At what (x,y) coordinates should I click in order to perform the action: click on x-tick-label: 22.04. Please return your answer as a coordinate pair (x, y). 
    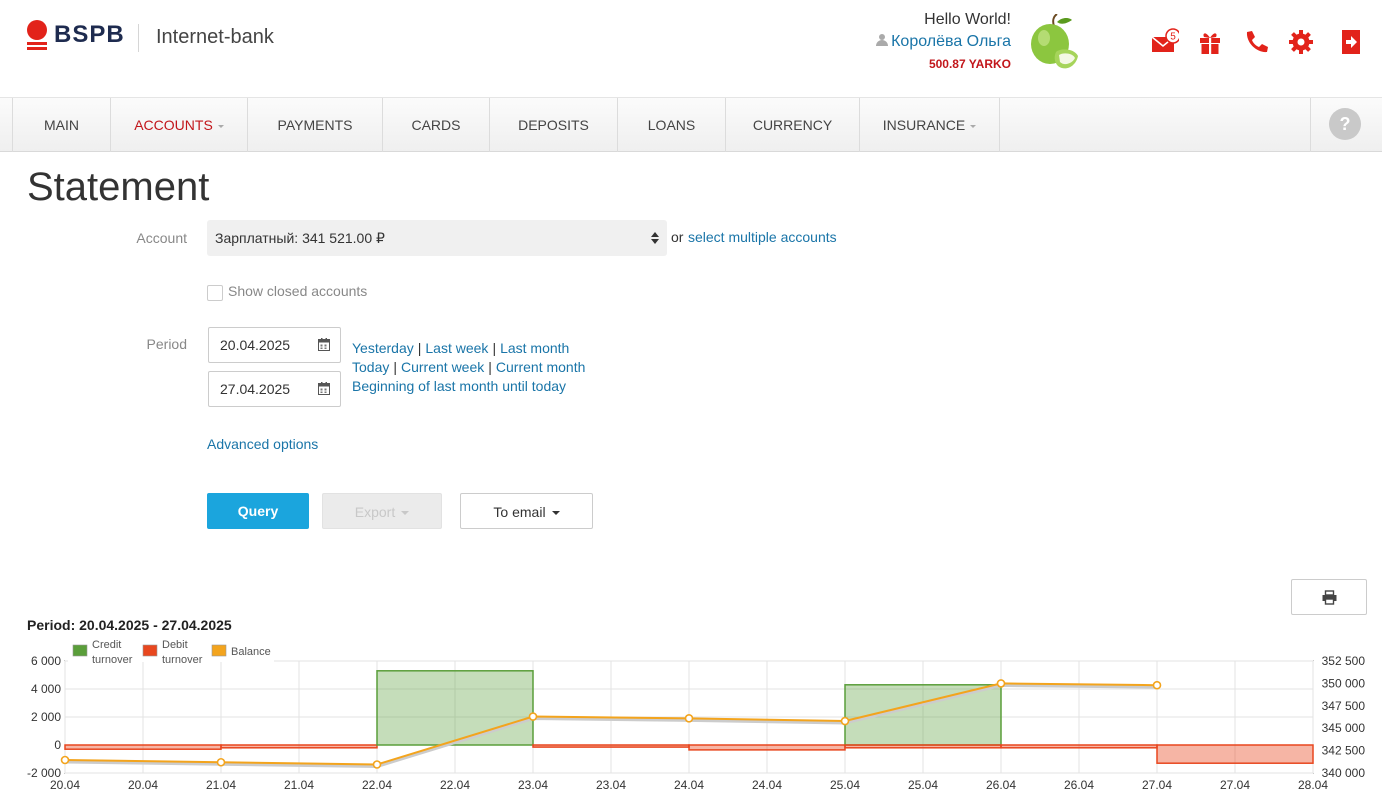
    Looking at the image, I should click on (455, 785).